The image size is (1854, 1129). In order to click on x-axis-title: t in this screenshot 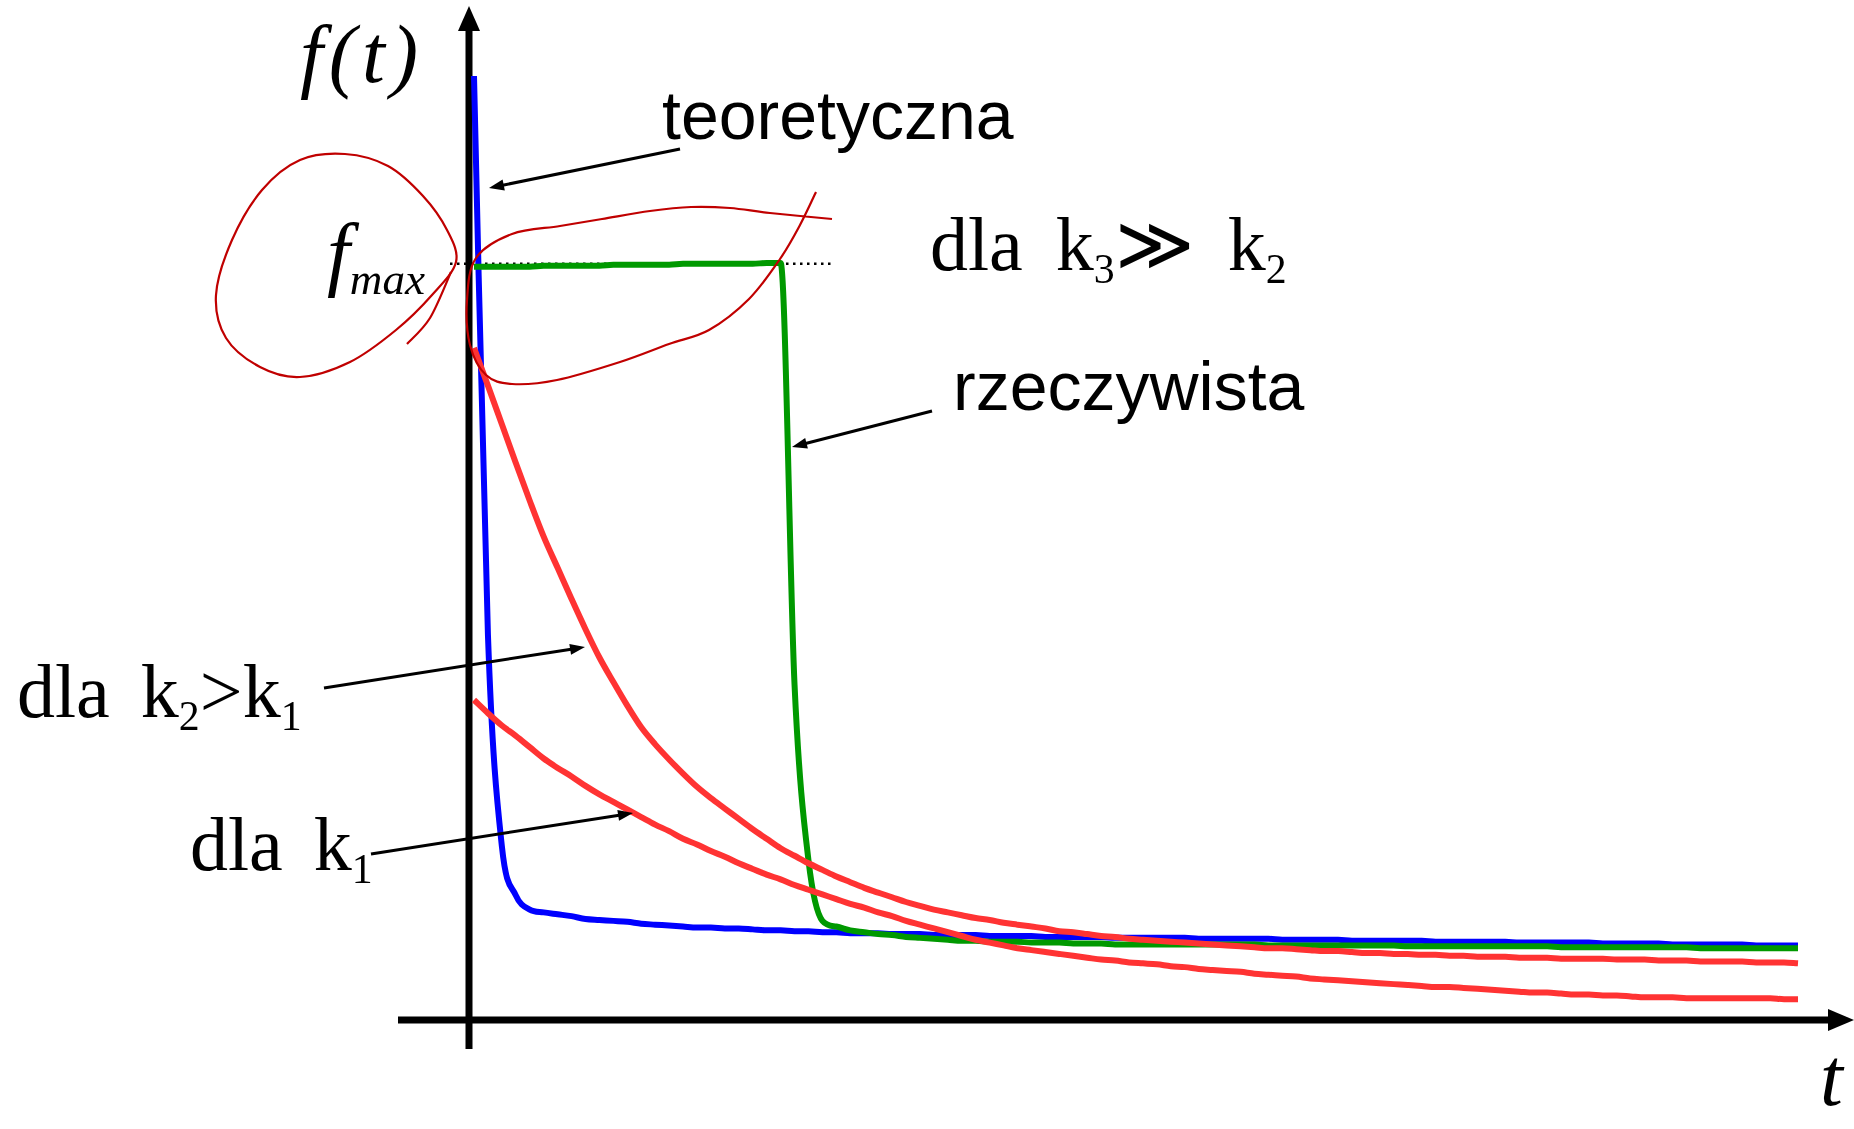, I will do `click(1831, 1078)`.